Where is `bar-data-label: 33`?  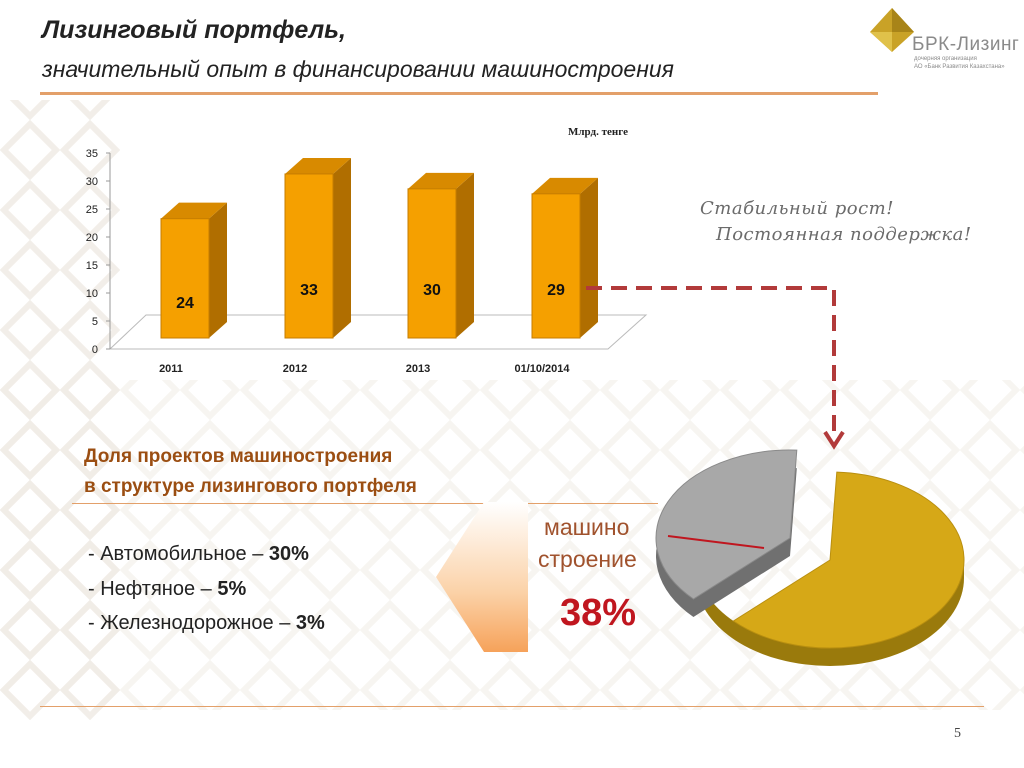
bar-data-label: 33 is located at coordinates (309, 290).